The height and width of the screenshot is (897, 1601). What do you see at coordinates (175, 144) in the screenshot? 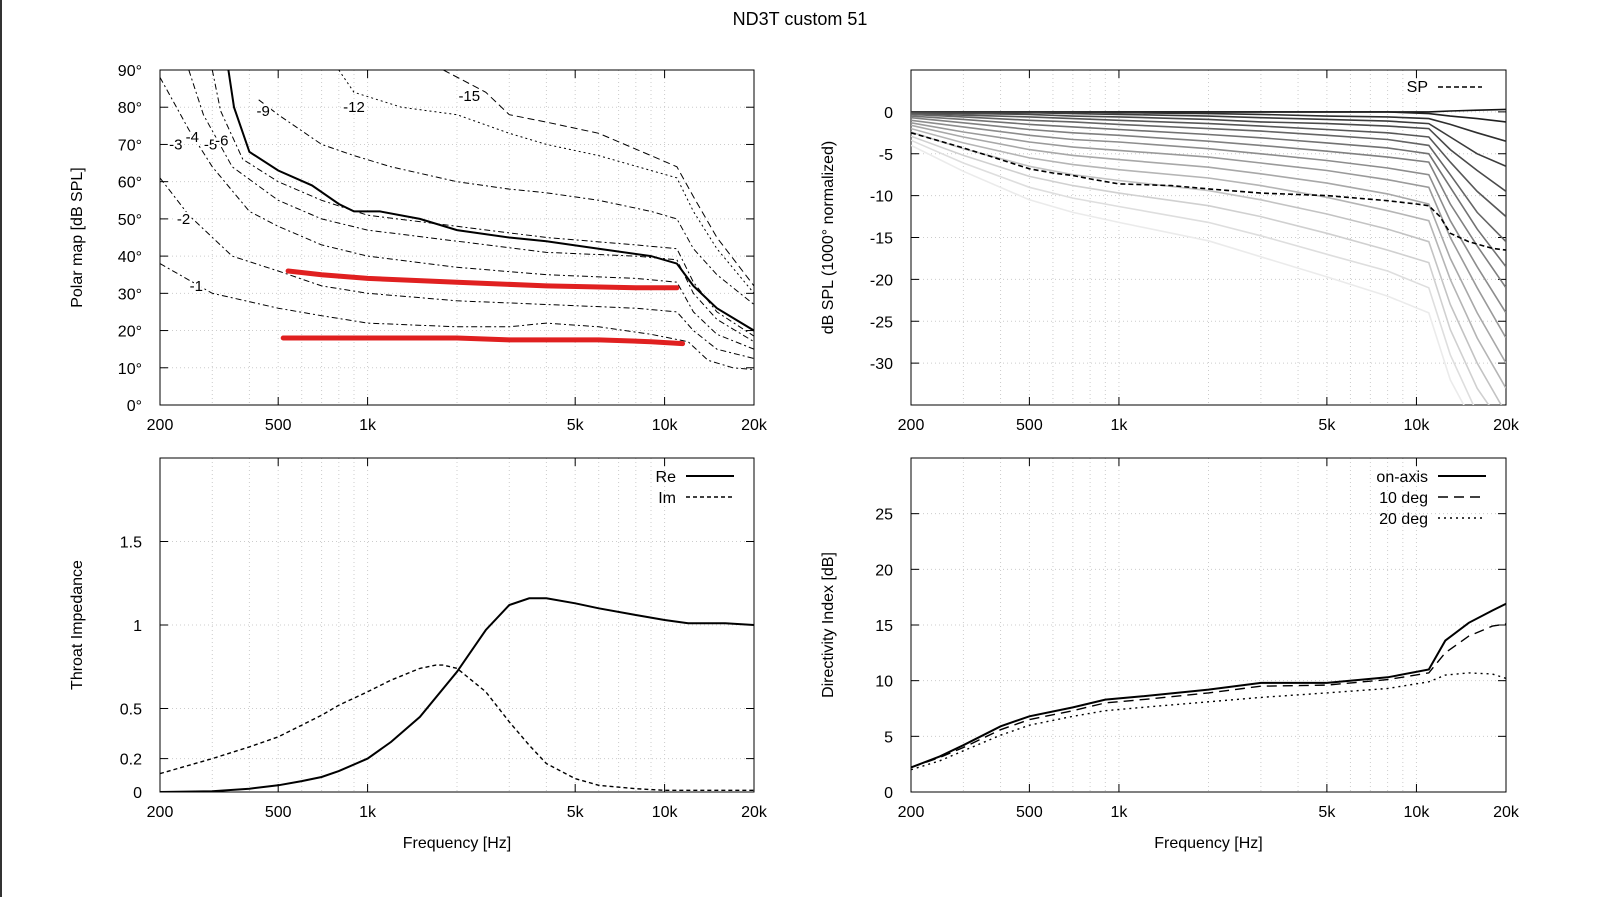
I see `contour-label: -3` at bounding box center [175, 144].